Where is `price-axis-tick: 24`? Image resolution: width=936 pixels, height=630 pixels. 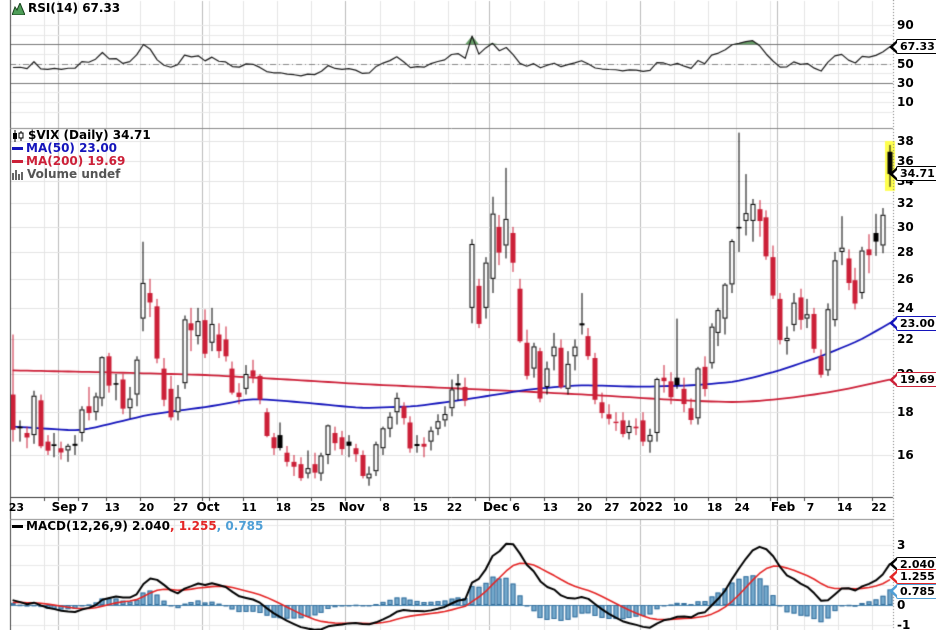 price-axis-tick: 24 is located at coordinates (905, 307).